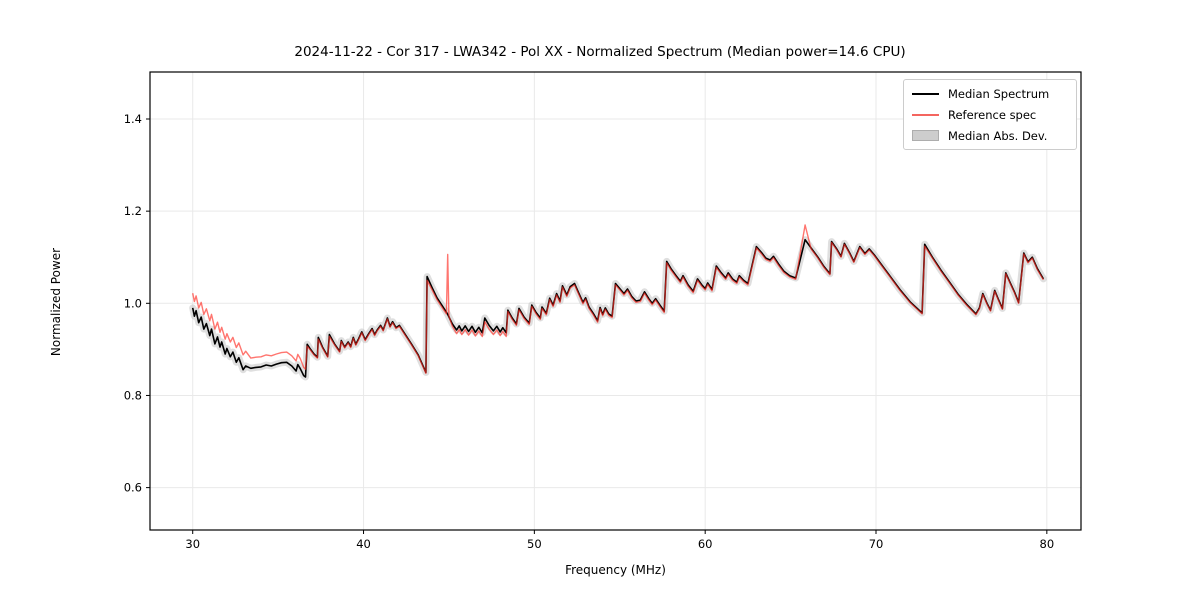 The width and height of the screenshot is (1200, 600). What do you see at coordinates (999, 93) in the screenshot?
I see `legend-label: Median Spectrum` at bounding box center [999, 93].